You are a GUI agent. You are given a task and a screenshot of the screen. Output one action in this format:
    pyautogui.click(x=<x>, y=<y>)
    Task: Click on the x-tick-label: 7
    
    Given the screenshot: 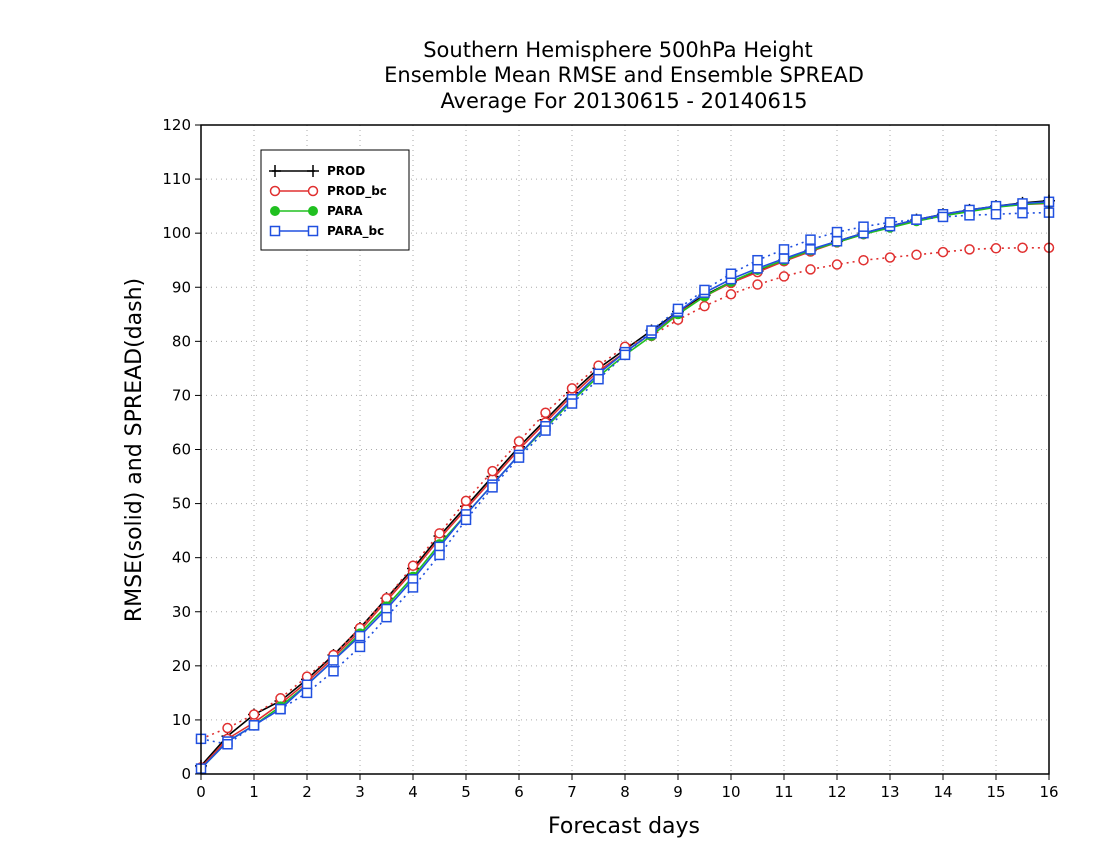 What is the action you would take?
    pyautogui.click(x=572, y=792)
    